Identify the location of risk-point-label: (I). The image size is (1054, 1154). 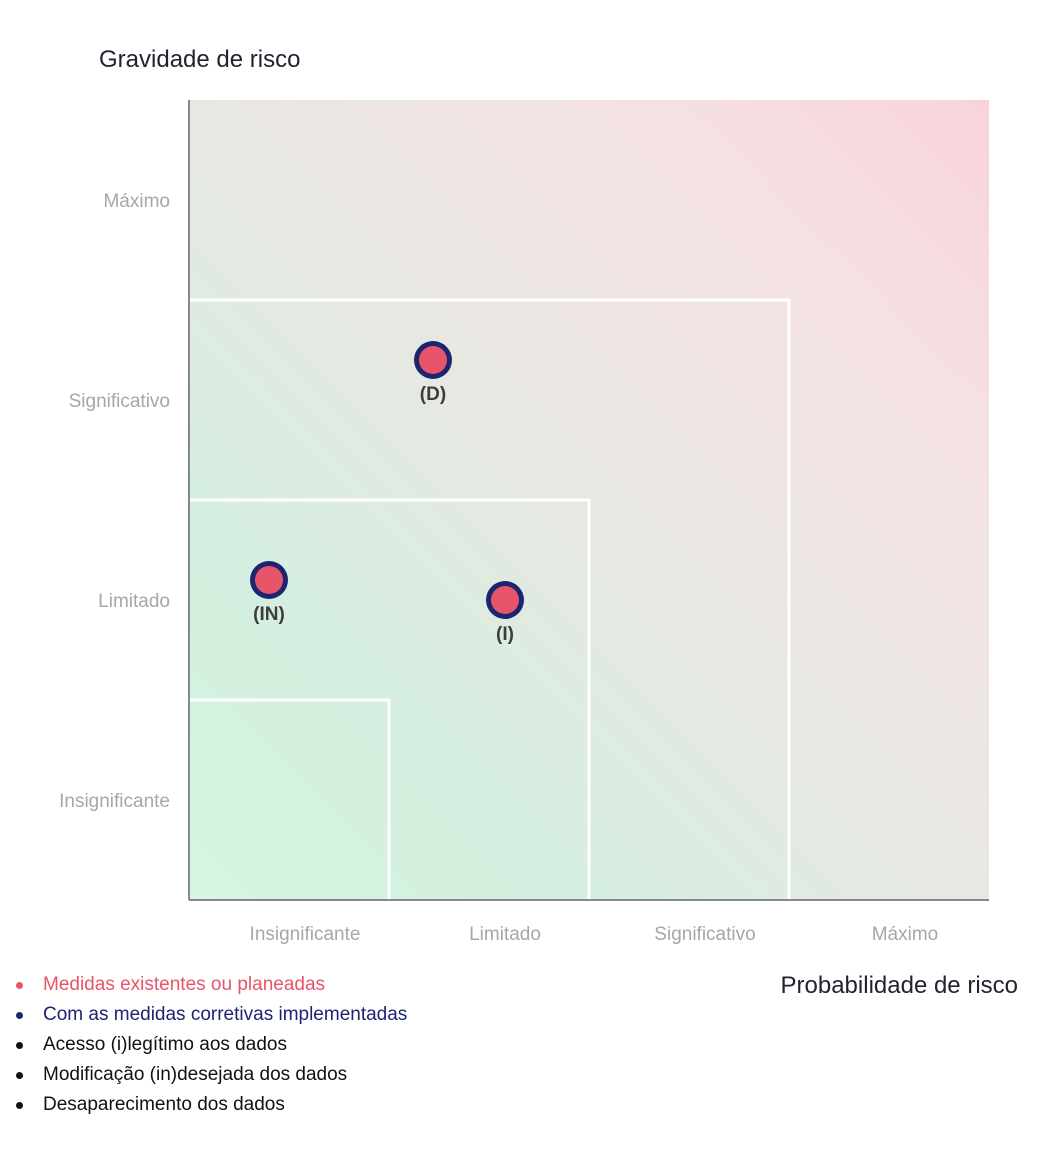
(505, 634).